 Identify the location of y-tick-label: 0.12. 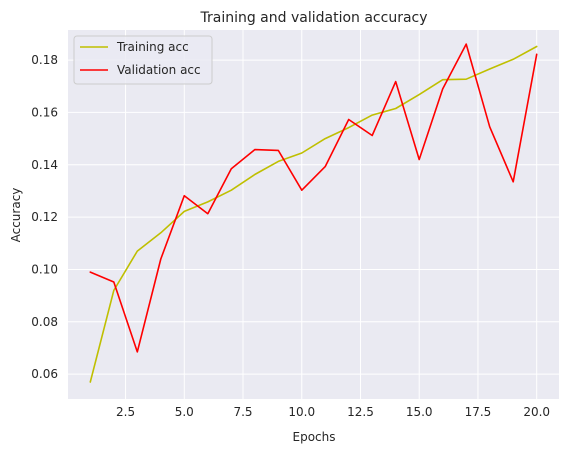
(44, 217).